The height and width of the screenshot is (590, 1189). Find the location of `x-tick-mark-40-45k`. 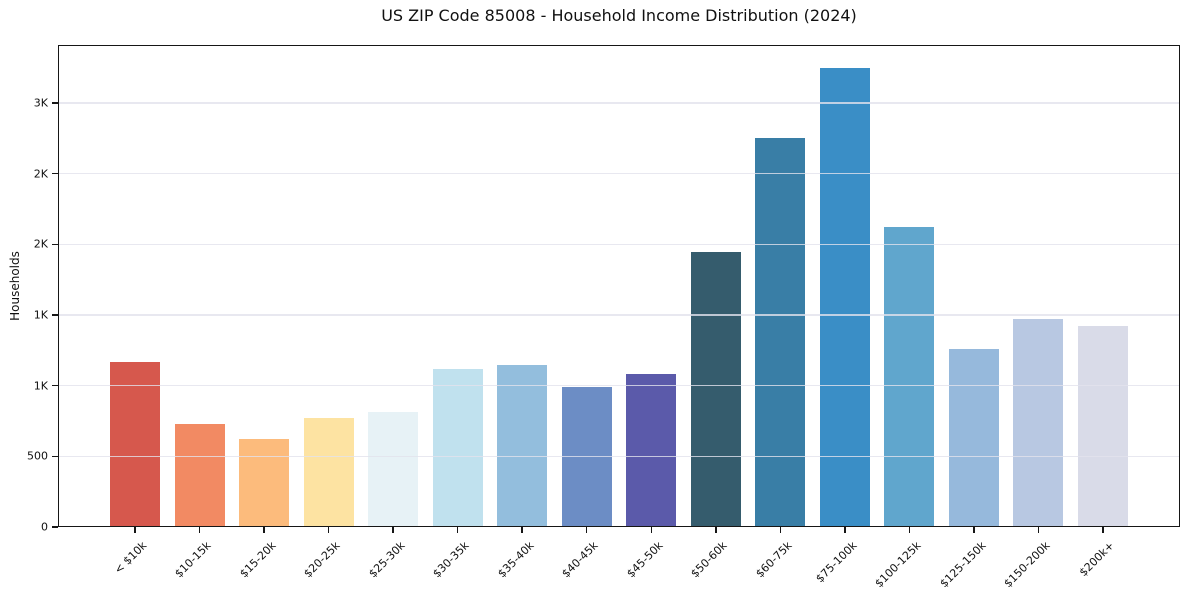

x-tick-mark-40-45k is located at coordinates (586, 530).